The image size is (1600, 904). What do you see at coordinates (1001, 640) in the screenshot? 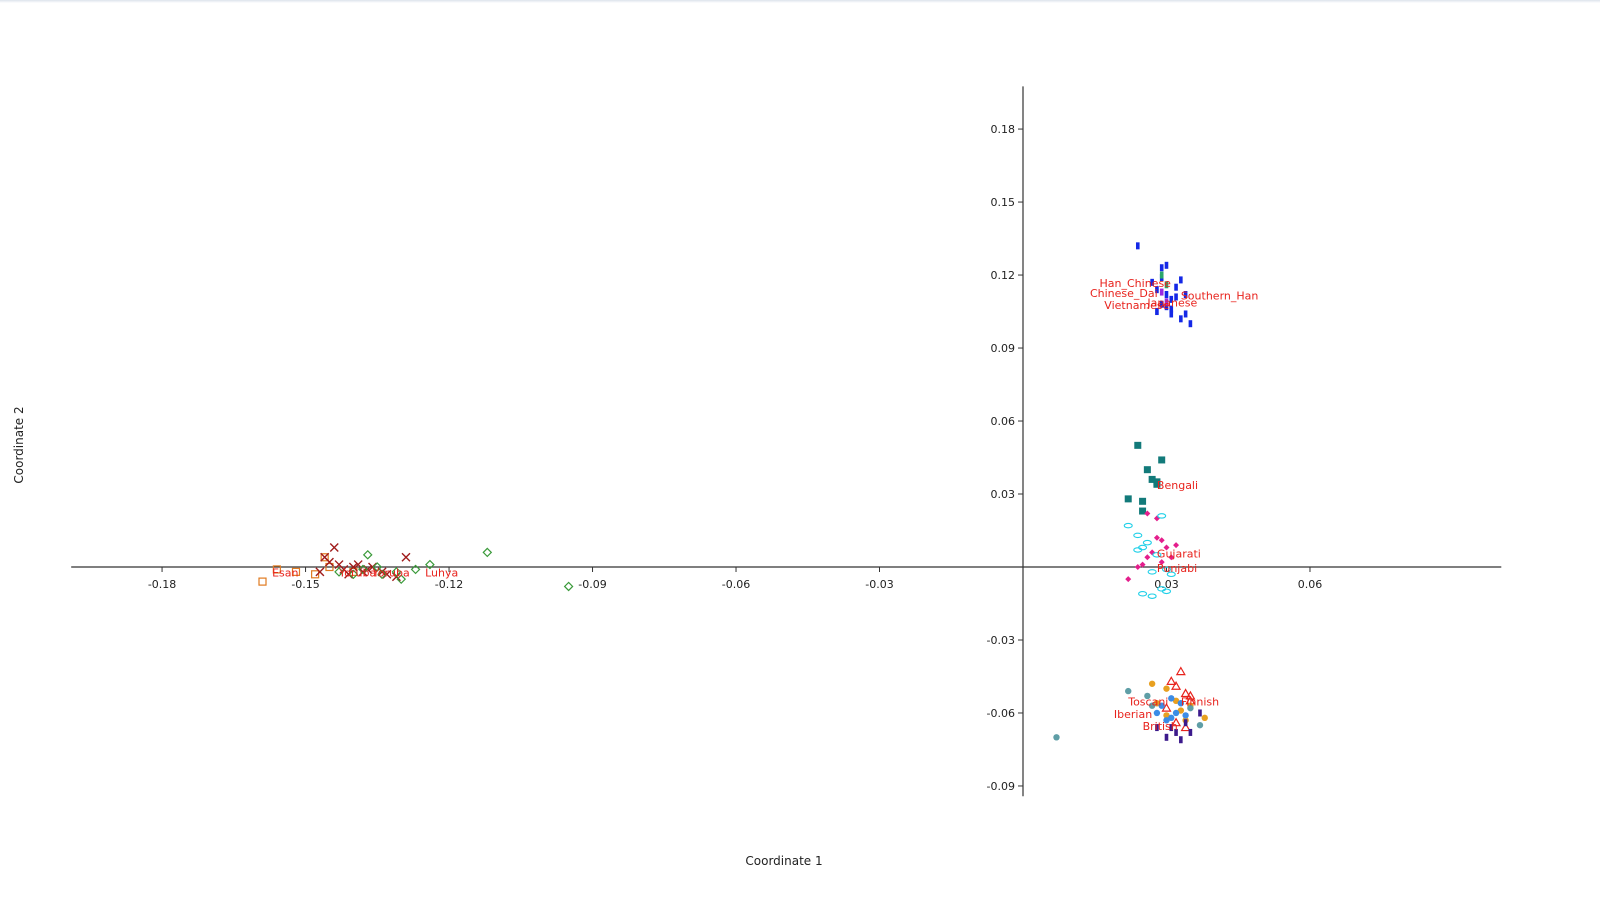
I see `y-tick-label: -0.03` at bounding box center [1001, 640].